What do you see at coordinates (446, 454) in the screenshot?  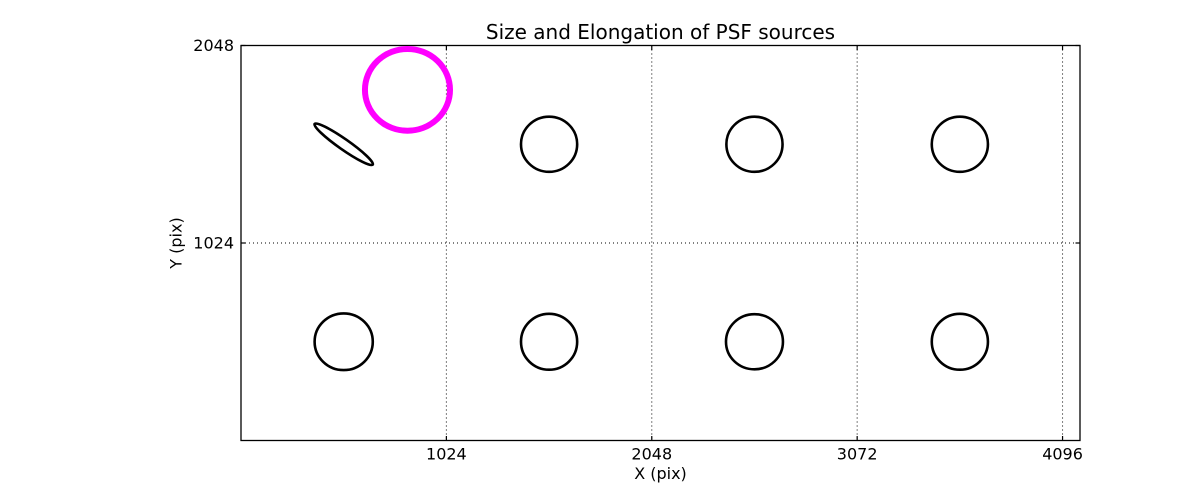 I see `x-tick-label: 1024` at bounding box center [446, 454].